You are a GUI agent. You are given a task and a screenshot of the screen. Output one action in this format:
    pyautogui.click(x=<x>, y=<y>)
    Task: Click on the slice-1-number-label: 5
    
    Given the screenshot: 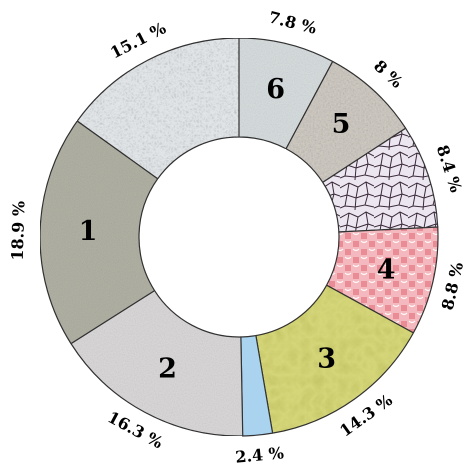 What is the action you would take?
    pyautogui.click(x=341, y=124)
    